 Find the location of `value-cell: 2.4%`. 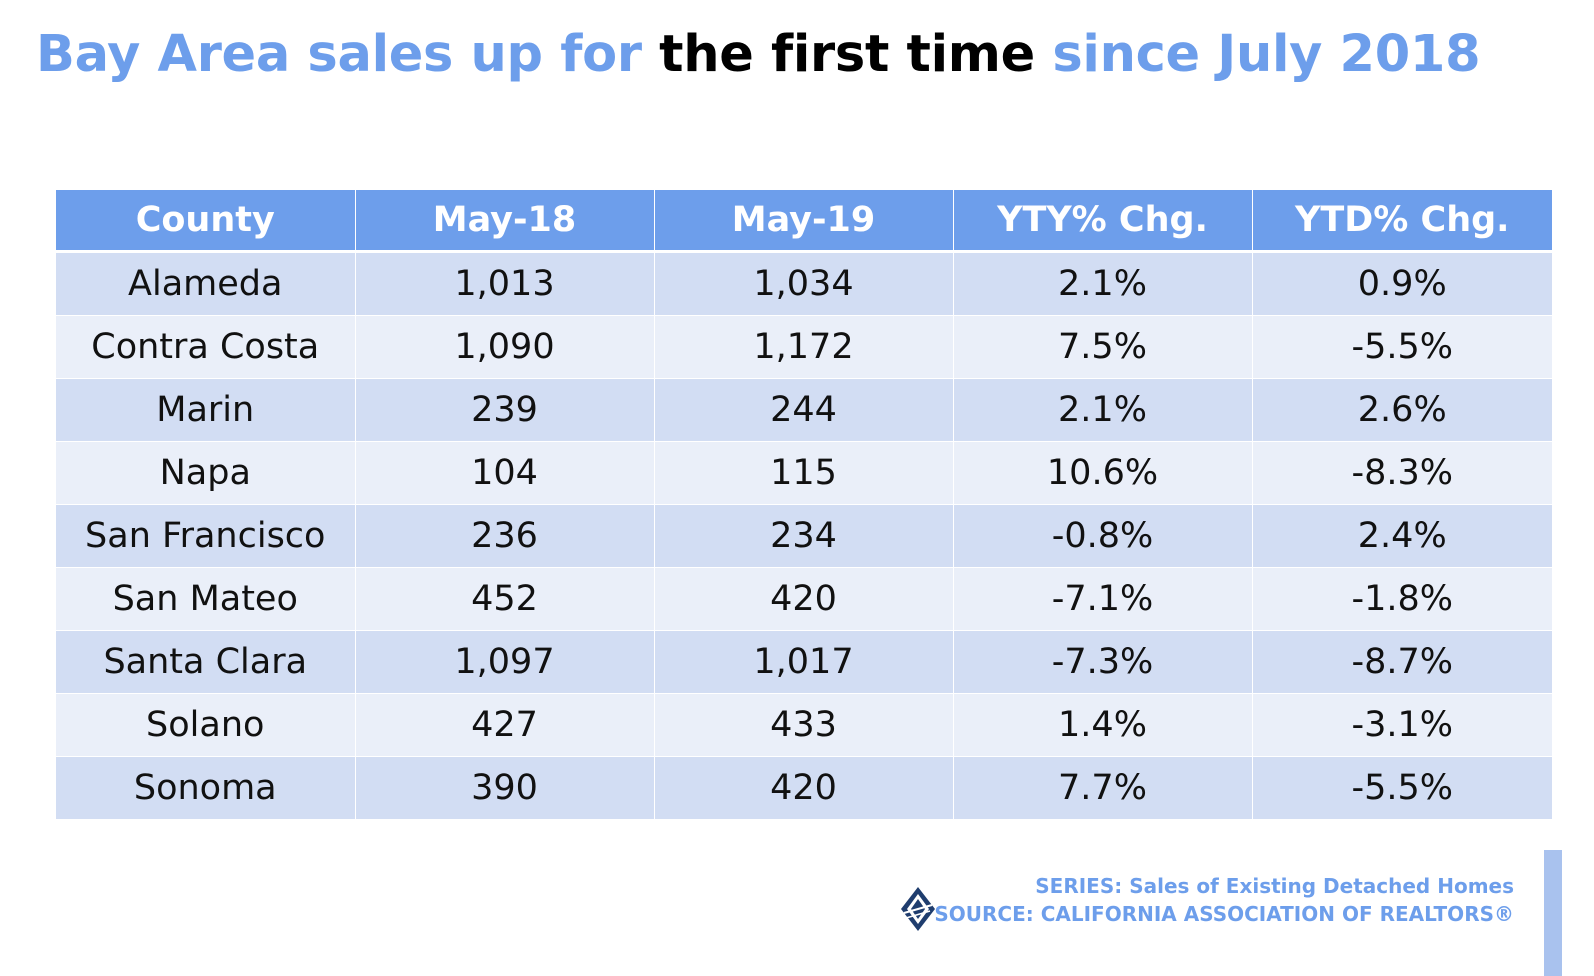

value-cell: 2.4% is located at coordinates (1402, 536).